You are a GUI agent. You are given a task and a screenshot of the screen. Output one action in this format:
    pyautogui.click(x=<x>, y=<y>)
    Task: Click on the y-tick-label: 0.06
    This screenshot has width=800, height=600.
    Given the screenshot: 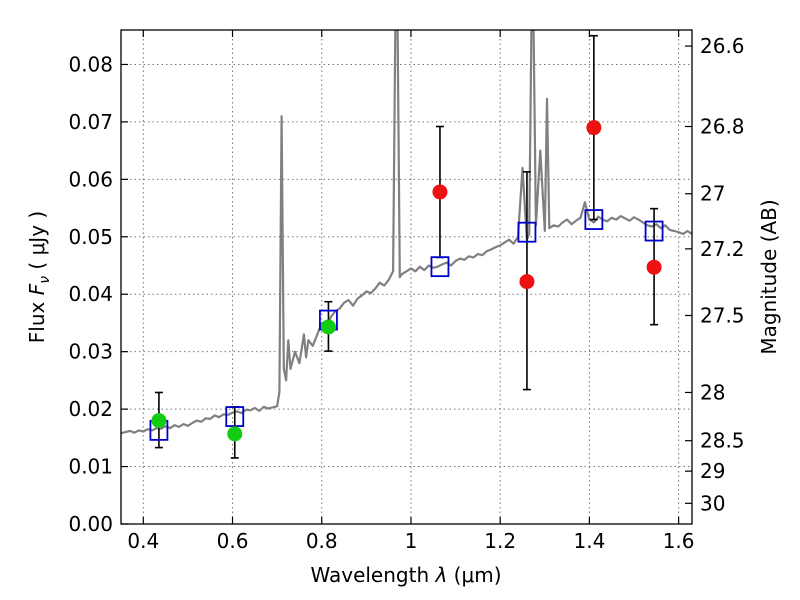 What is the action you would take?
    pyautogui.click(x=90, y=179)
    